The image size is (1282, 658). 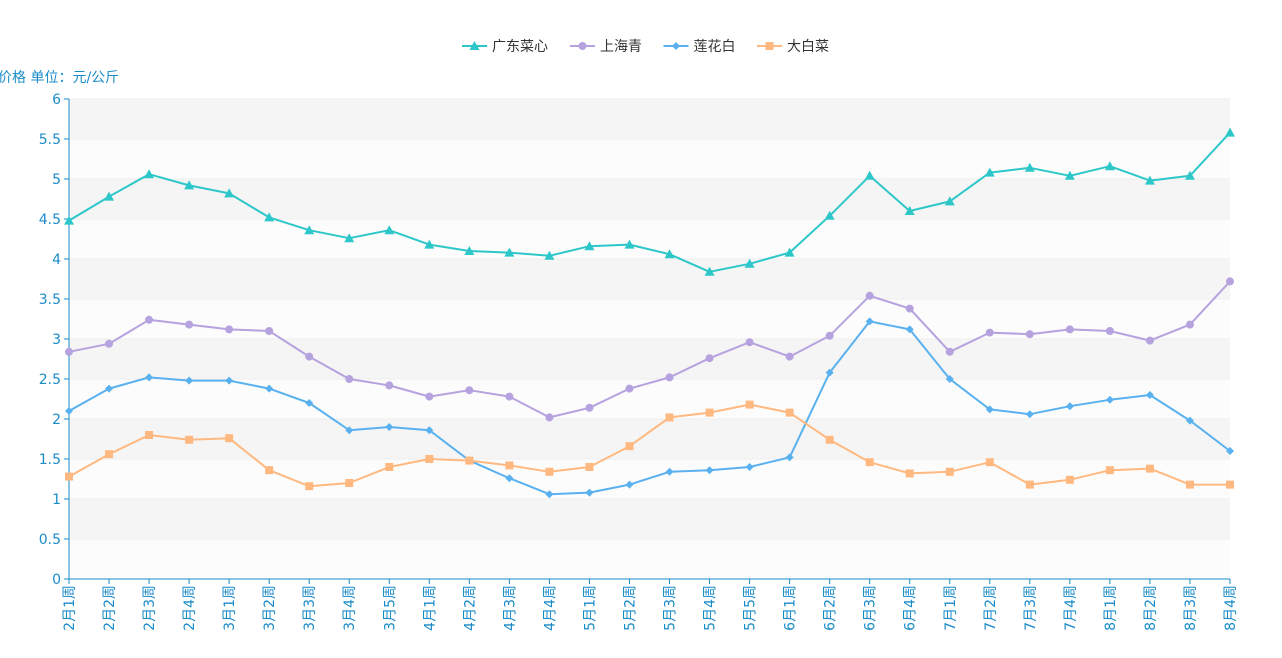 What do you see at coordinates (1031, 608) in the screenshot?
I see `x-tick-label: 7月3周` at bounding box center [1031, 608].